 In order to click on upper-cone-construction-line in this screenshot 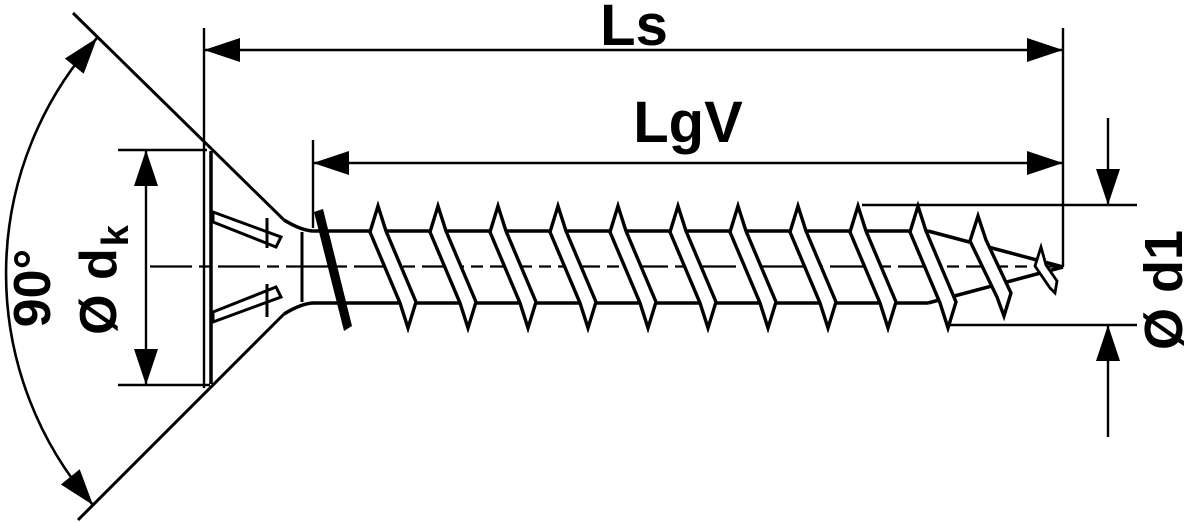, I will do `click(178, 116)`.